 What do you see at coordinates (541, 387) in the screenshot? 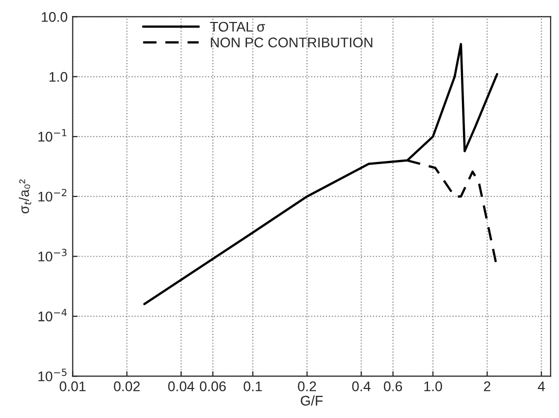
I see `x-tick-label: 4` at bounding box center [541, 387].